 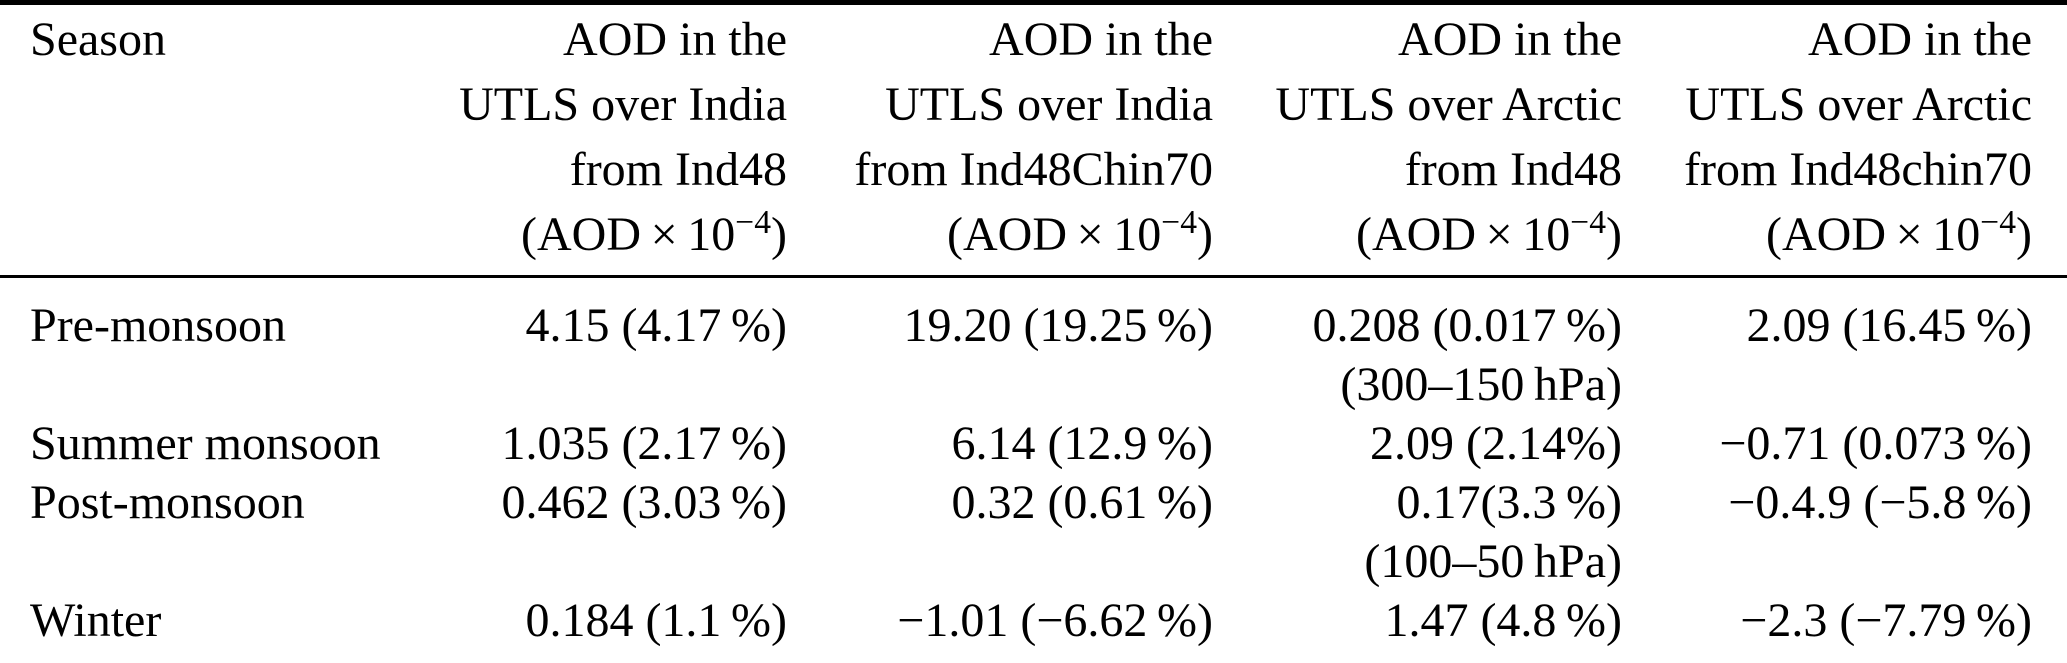 What do you see at coordinates (1880, 502) in the screenshot?
I see `cell-value: −0.4.9 (−5.8 %)` at bounding box center [1880, 502].